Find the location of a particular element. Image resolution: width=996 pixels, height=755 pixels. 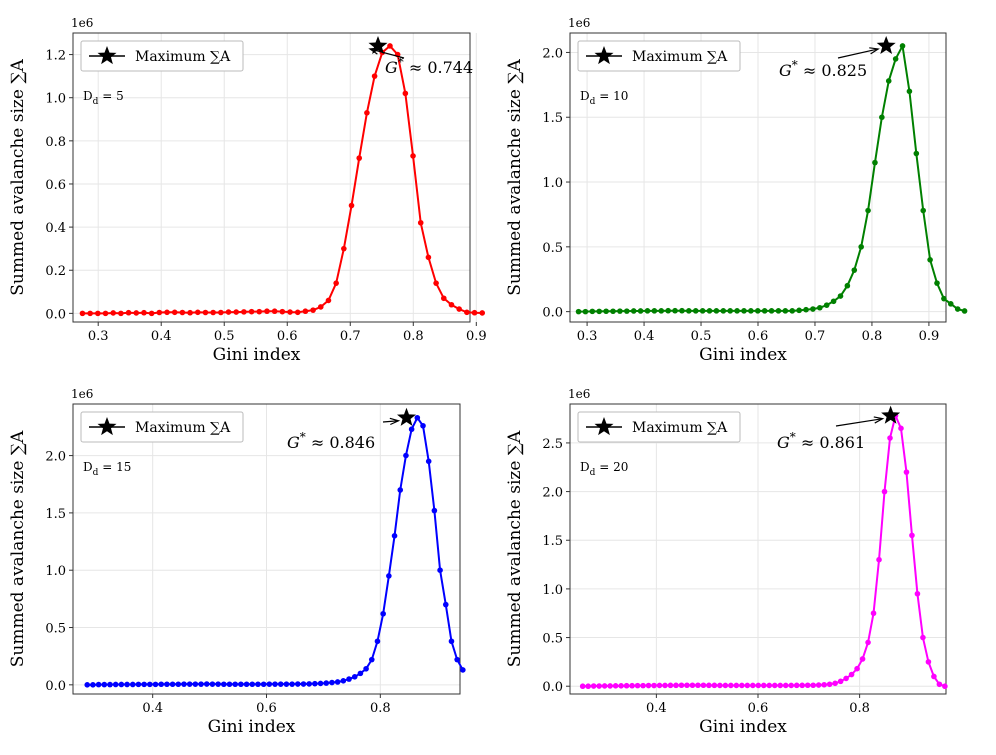

x-axis-label: Gini index is located at coordinates (743, 727).